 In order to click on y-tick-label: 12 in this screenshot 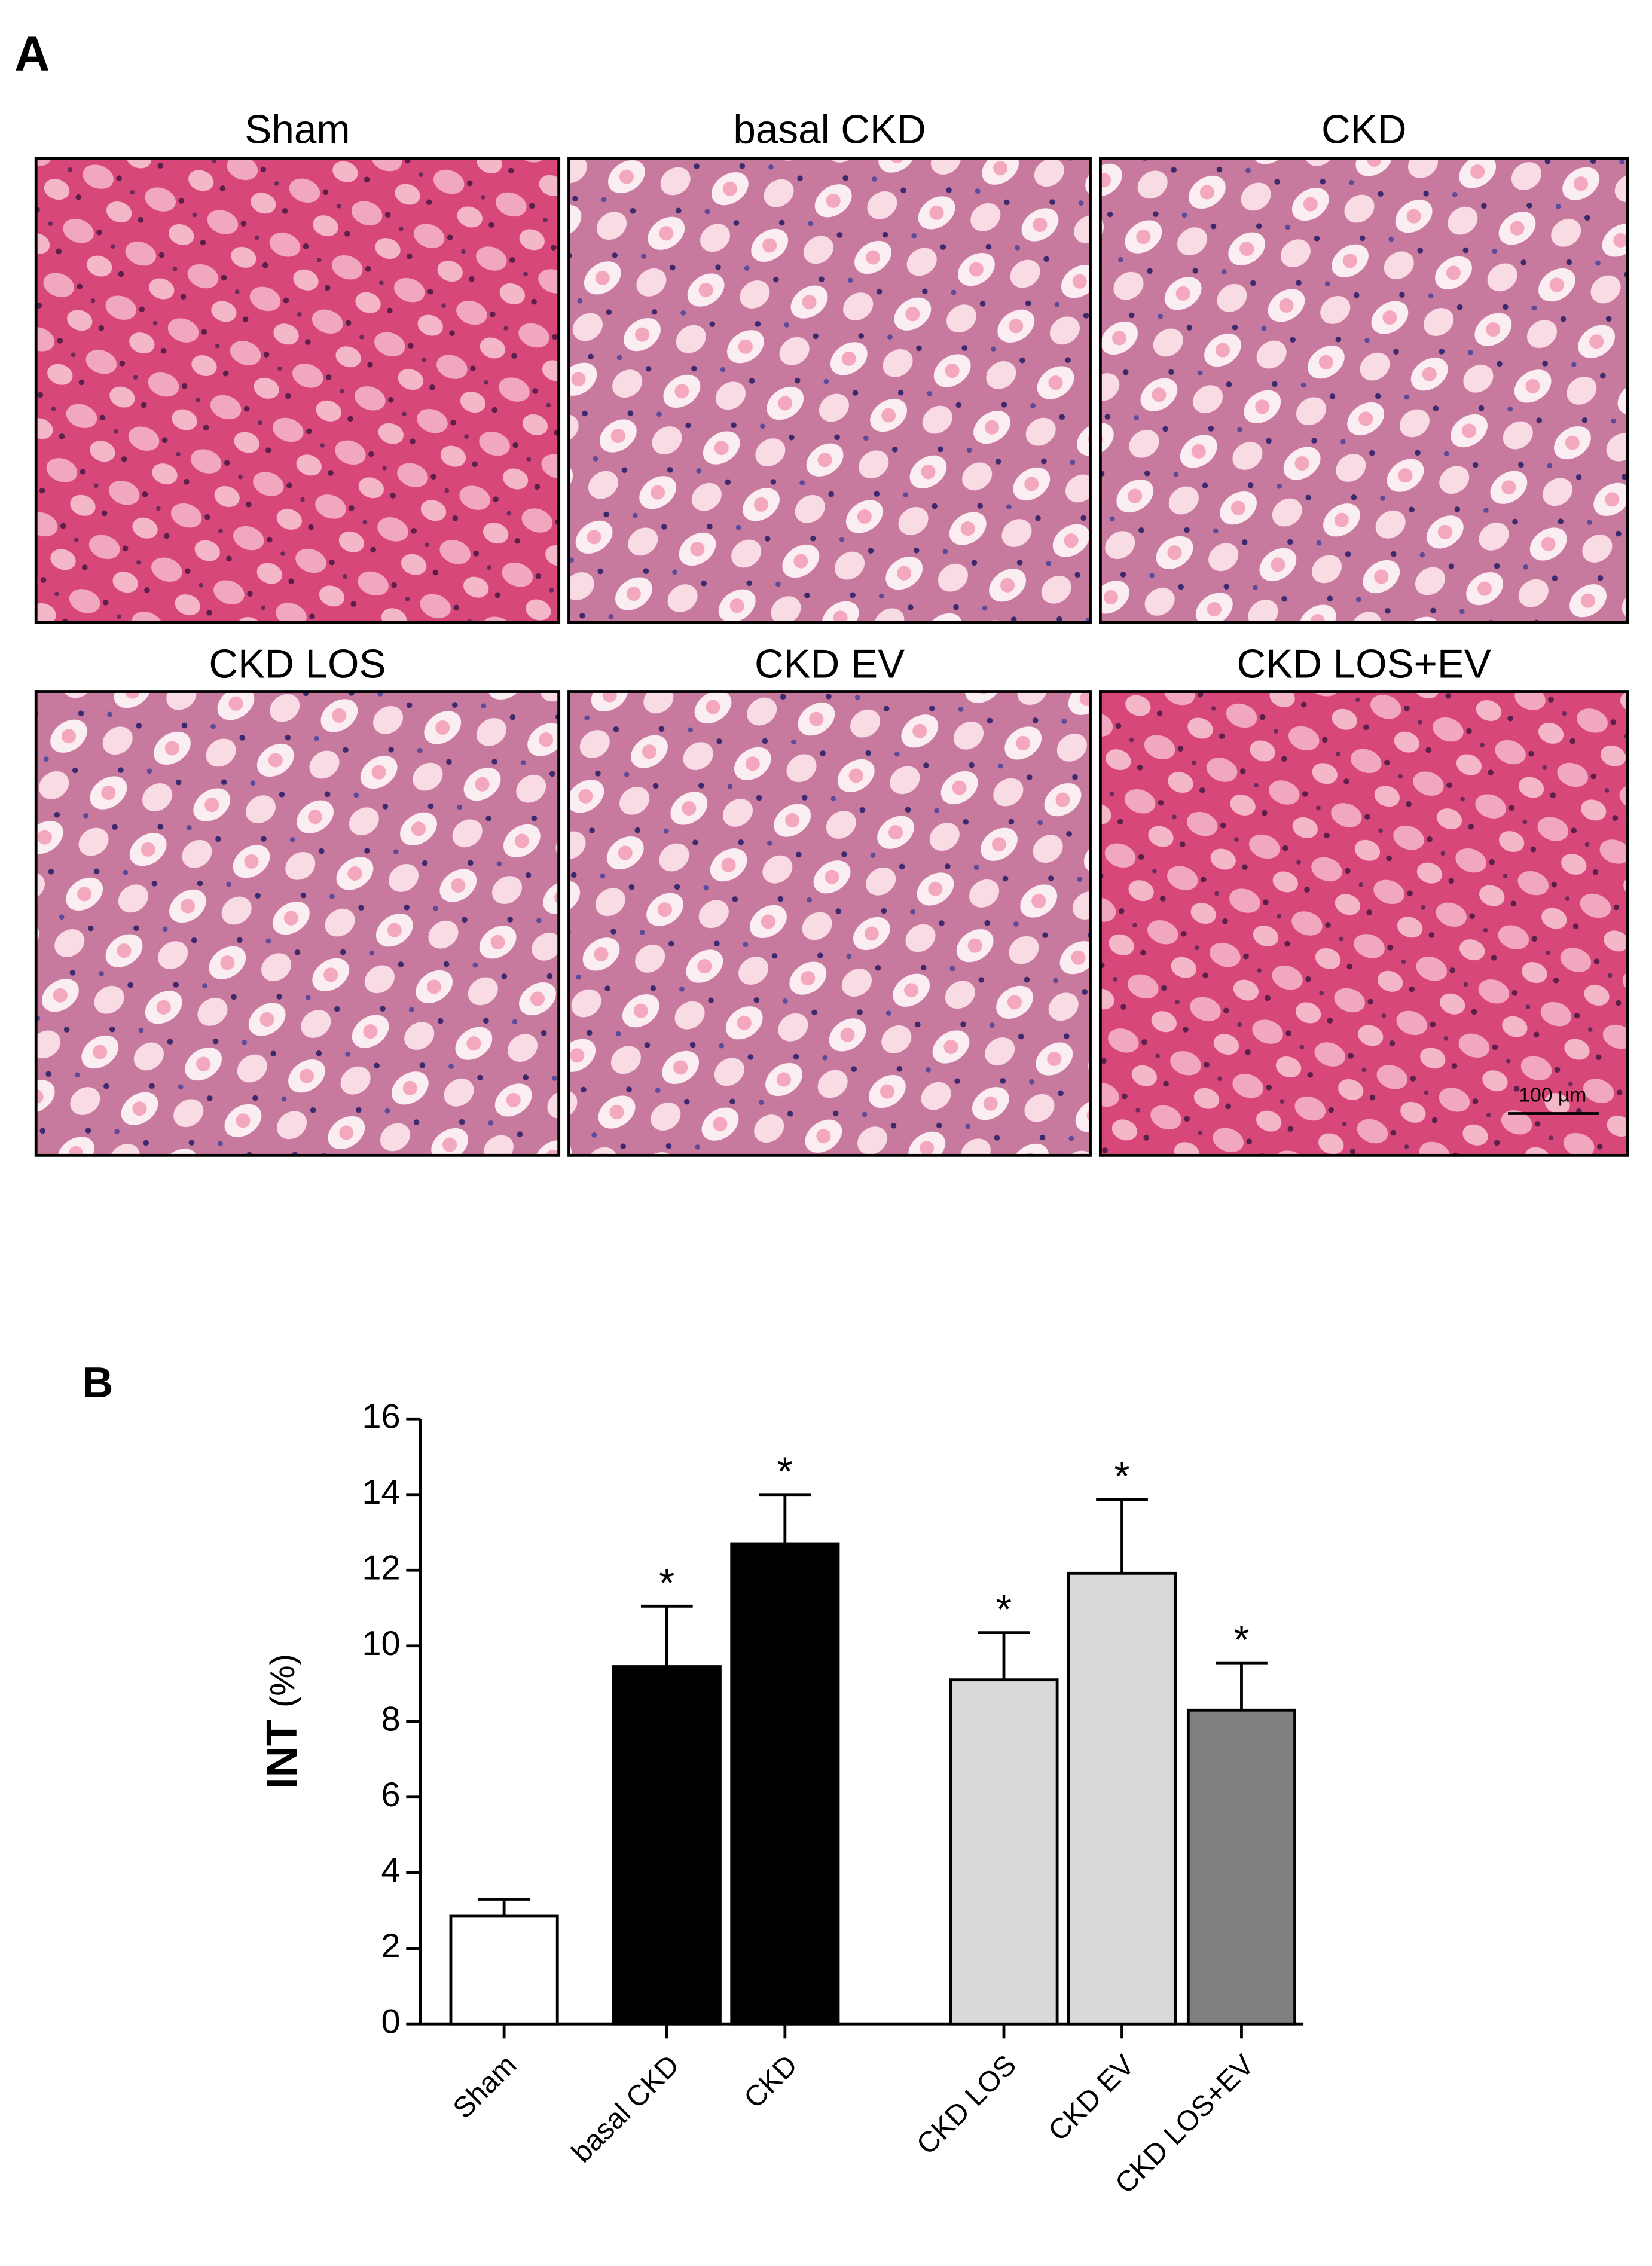, I will do `click(381, 1568)`.